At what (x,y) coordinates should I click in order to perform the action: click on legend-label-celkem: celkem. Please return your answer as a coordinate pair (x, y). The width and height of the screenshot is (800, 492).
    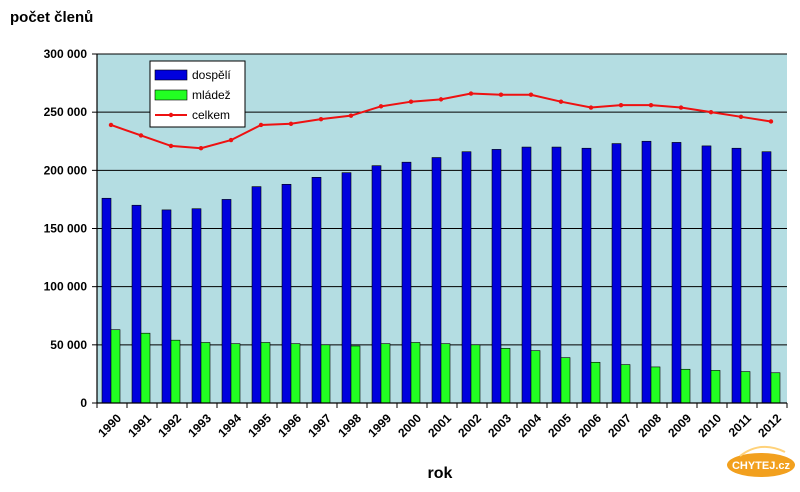
    Looking at the image, I should click on (211, 115).